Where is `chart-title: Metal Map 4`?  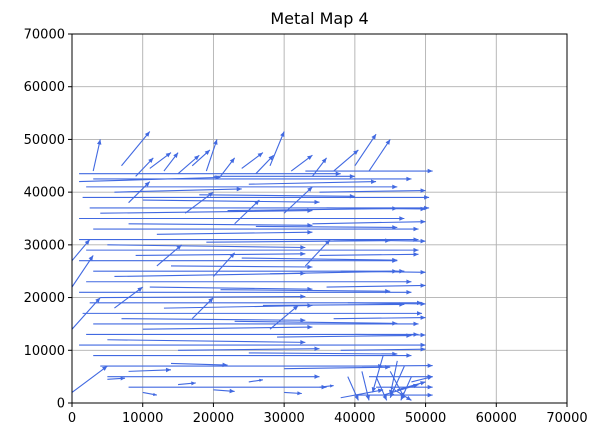 chart-title: Metal Map 4 is located at coordinates (319, 18).